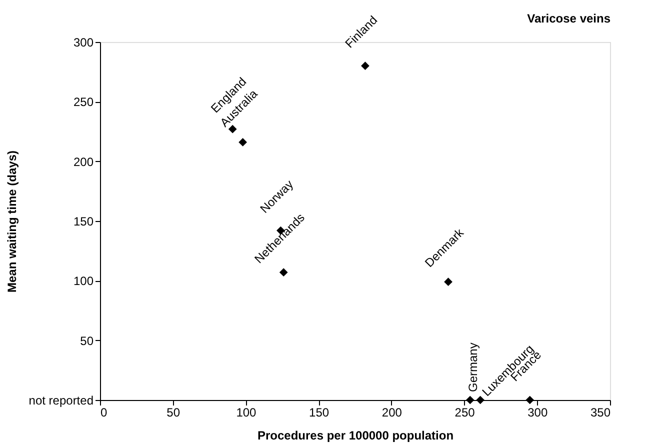 Image resolution: width=668 pixels, height=447 pixels. Describe the element at coordinates (83, 281) in the screenshot. I see `y-tick-label: 100` at that location.